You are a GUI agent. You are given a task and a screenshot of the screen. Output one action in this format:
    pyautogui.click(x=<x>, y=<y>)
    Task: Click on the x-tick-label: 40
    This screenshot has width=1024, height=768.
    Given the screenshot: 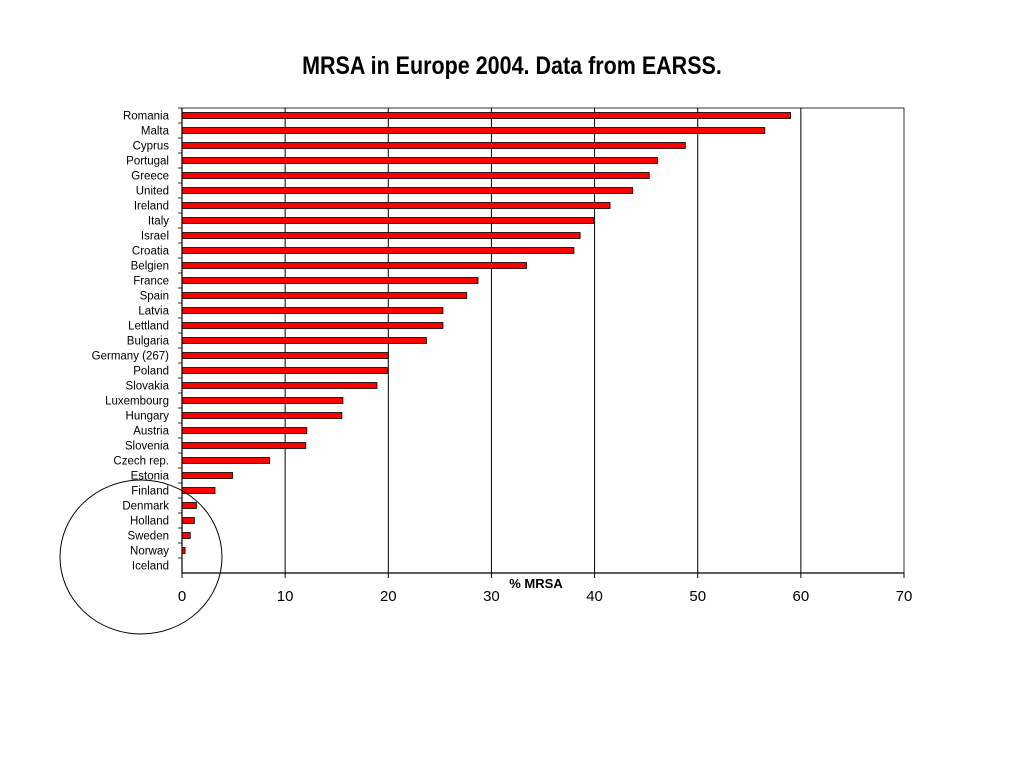 What is the action you would take?
    pyautogui.click(x=594, y=596)
    